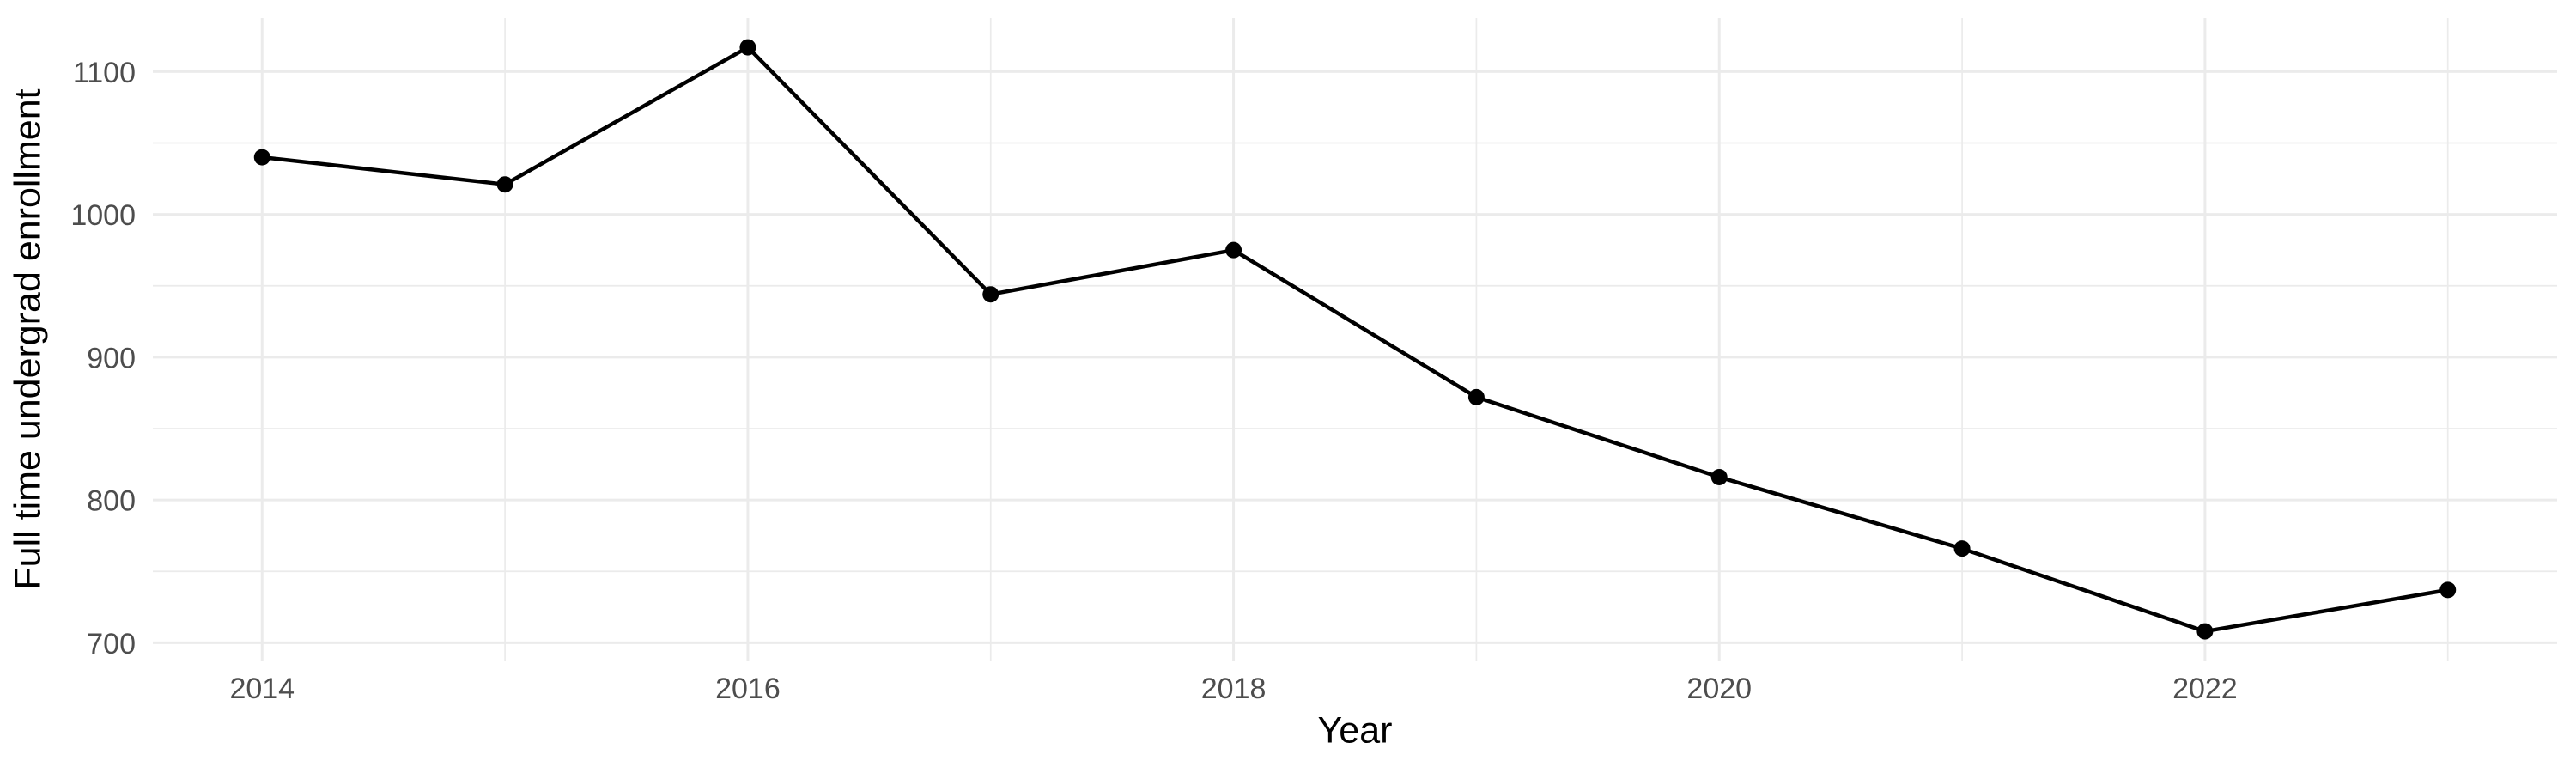  I want to click on y-tick-label: 800, so click(112, 501).